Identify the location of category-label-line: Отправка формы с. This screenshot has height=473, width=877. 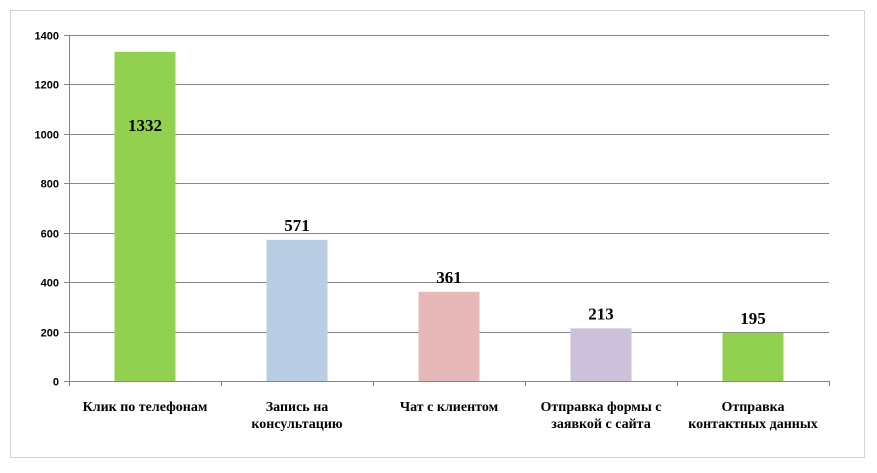
(601, 407).